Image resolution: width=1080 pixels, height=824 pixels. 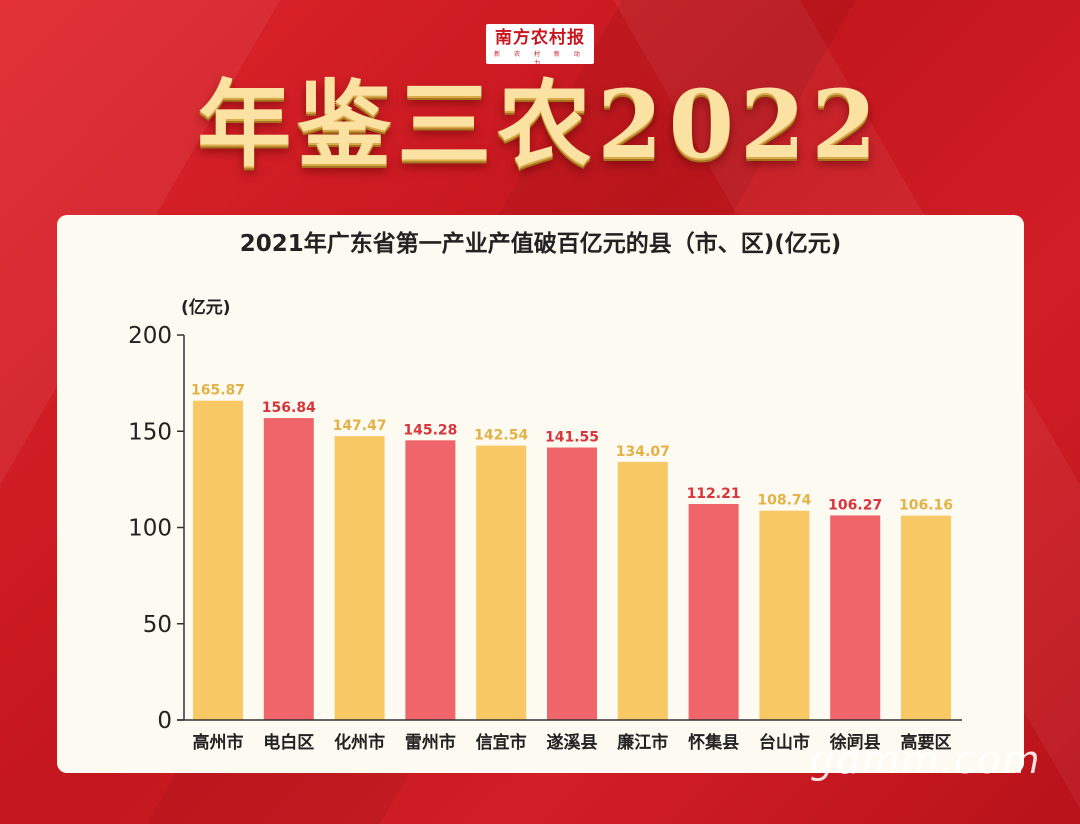 I want to click on y-tick-label: 100, so click(x=150, y=529).